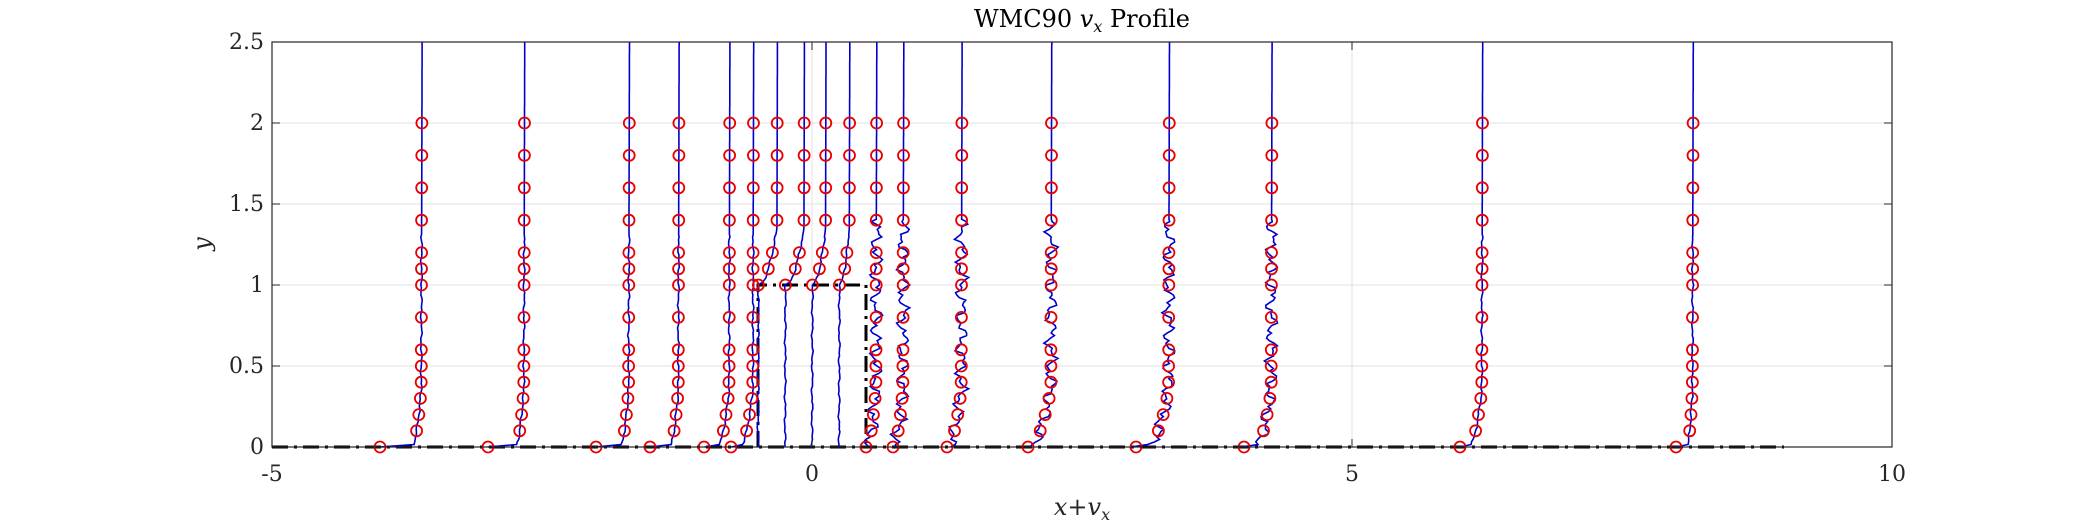 The width and height of the screenshot is (2083, 521). I want to click on title-suffix: Profile, so click(1146, 19).